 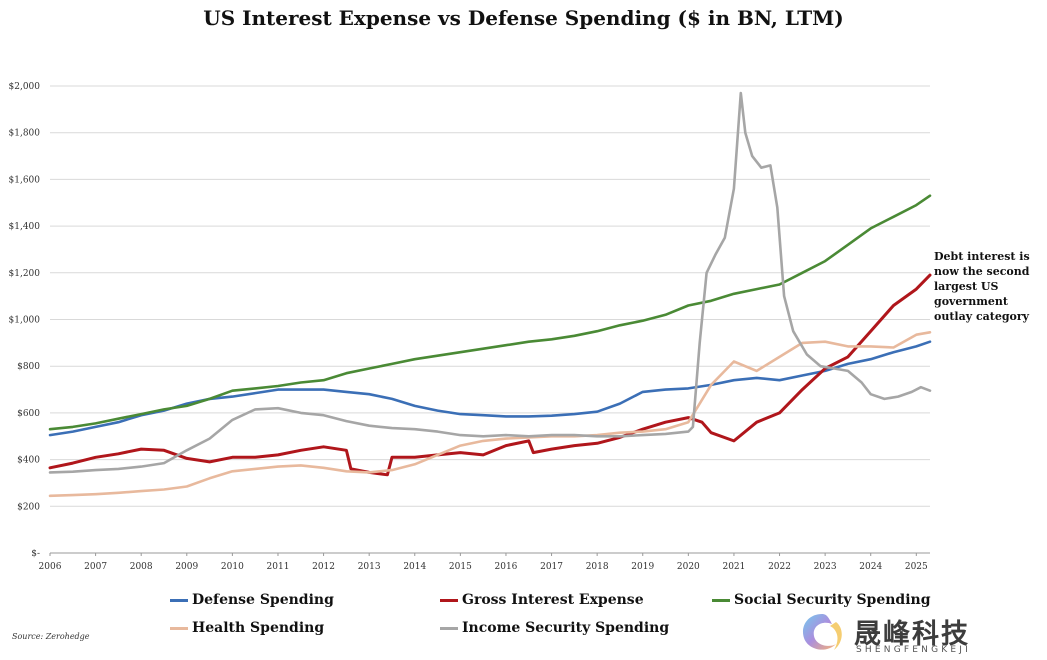 I want to click on legend-label: Income Security Spending, so click(x=566, y=628).